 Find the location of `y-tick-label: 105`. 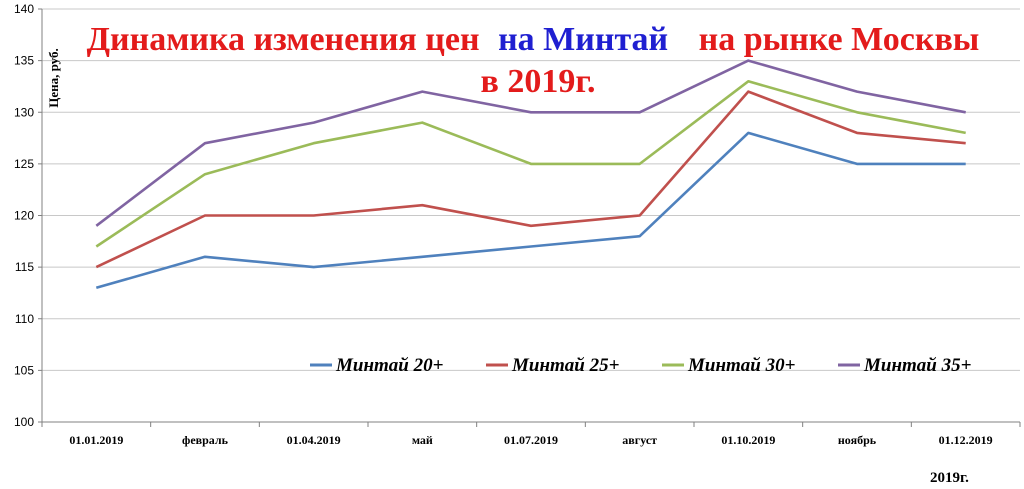

y-tick-label: 105 is located at coordinates (24, 370).